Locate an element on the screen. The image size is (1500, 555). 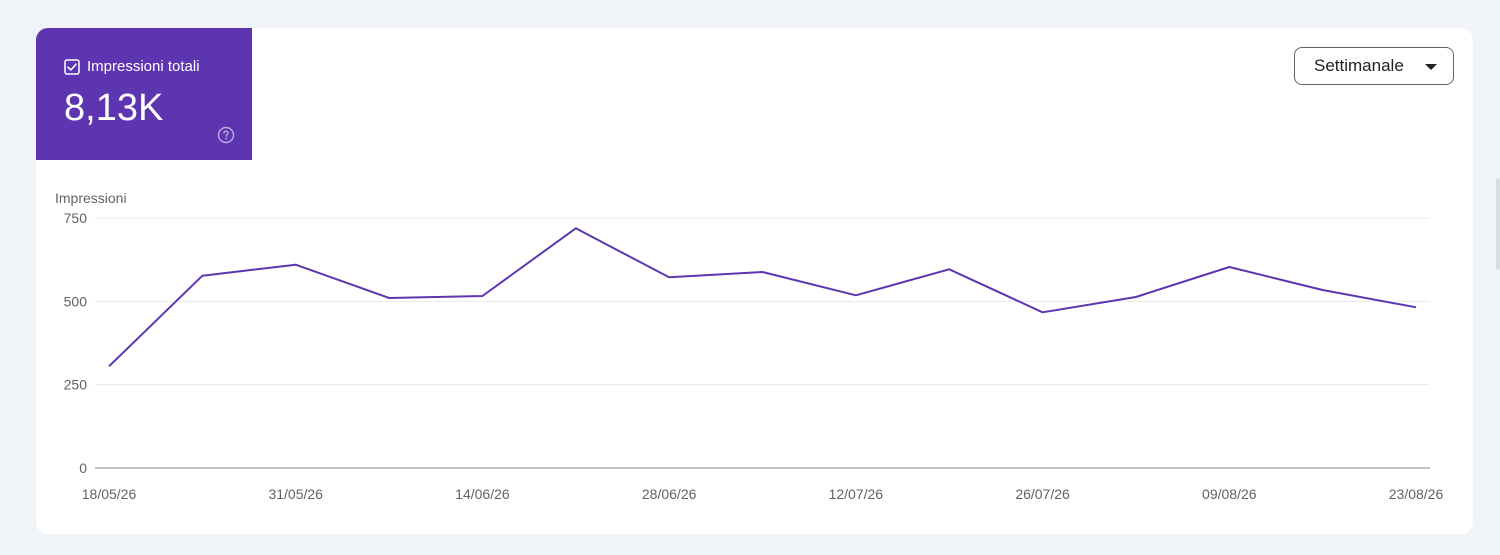
x-tick-label: 09/08/26 is located at coordinates (1229, 494).